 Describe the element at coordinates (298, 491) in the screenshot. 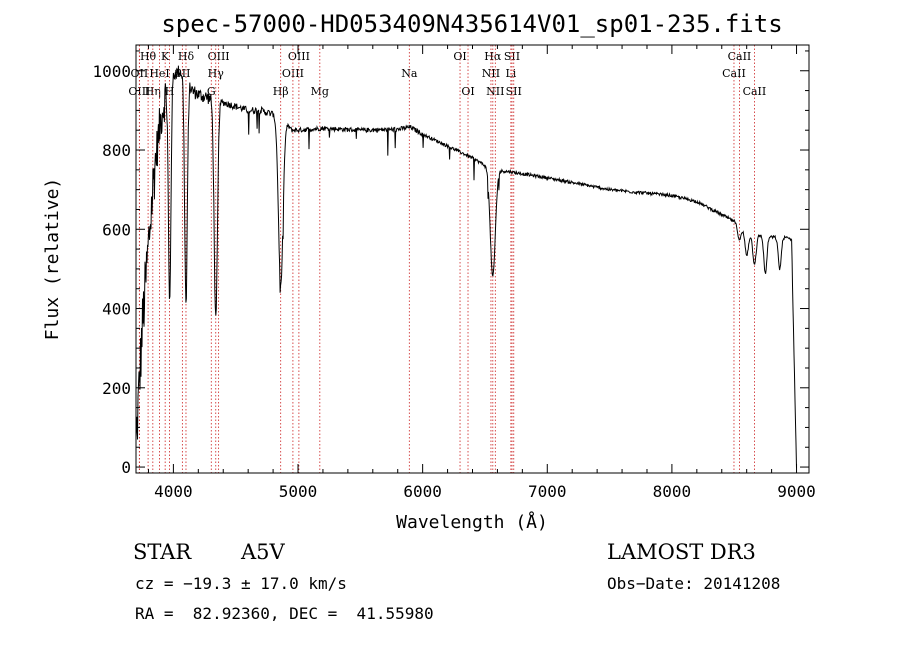

I see `x-tick-label: 5000` at that location.